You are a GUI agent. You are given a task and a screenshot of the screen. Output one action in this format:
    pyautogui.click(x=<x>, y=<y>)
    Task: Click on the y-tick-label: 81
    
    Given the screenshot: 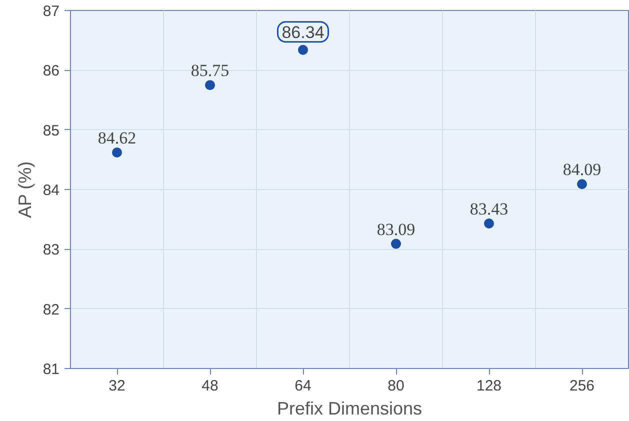 What is the action you would take?
    pyautogui.click(x=51, y=369)
    